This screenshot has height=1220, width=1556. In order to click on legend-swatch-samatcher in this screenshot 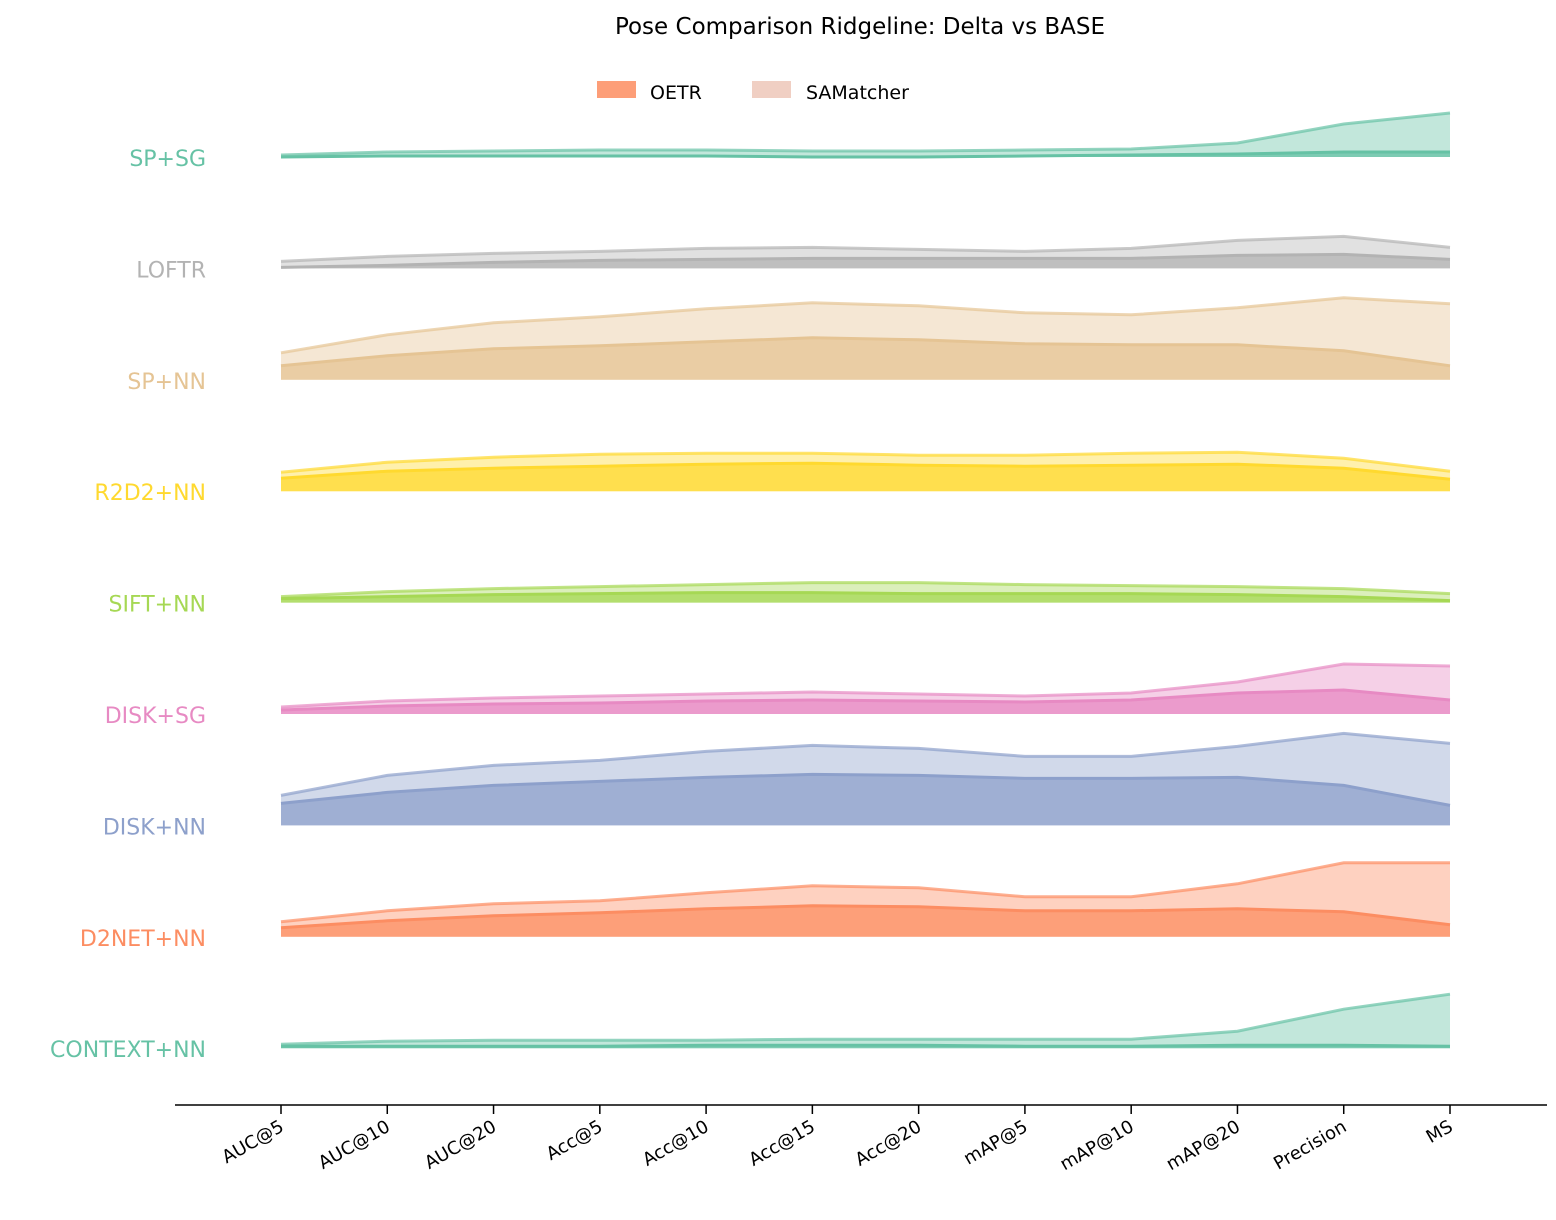, I will do `click(771, 89)`.